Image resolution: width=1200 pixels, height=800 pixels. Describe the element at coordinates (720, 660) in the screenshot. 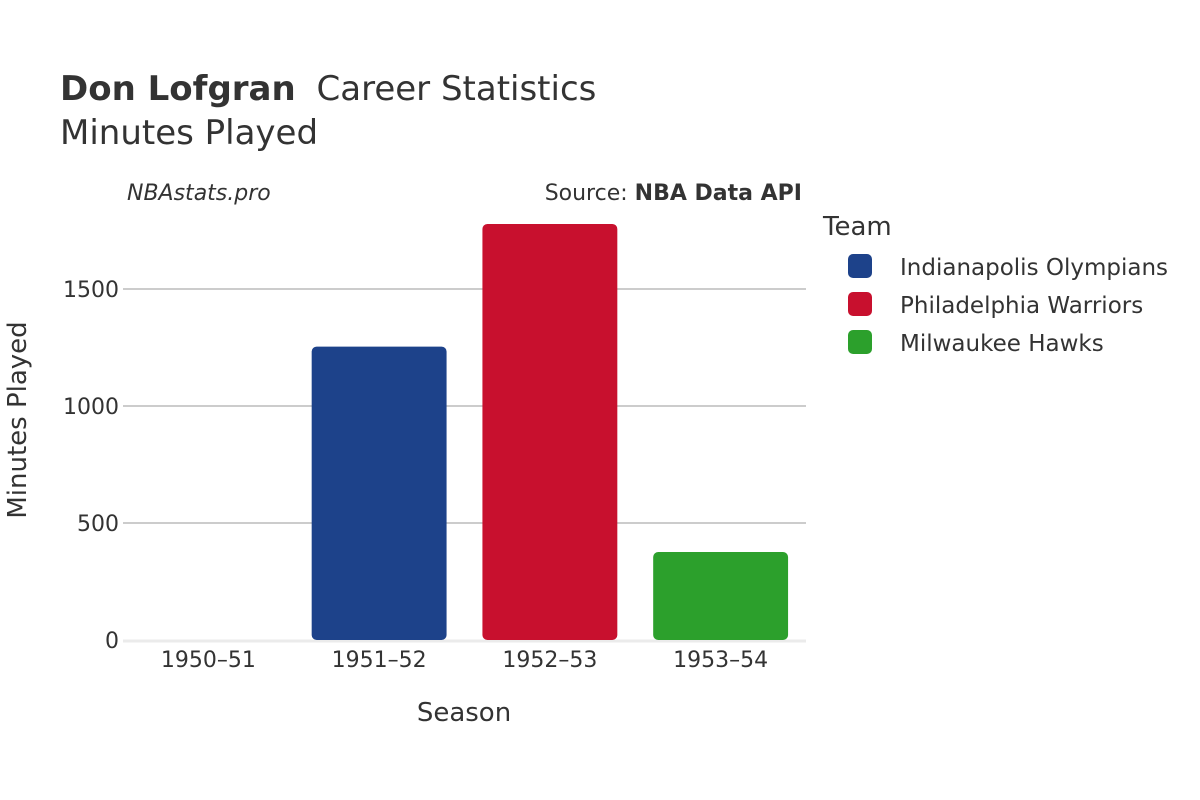

I see `x-tick-label: 1953–54` at that location.